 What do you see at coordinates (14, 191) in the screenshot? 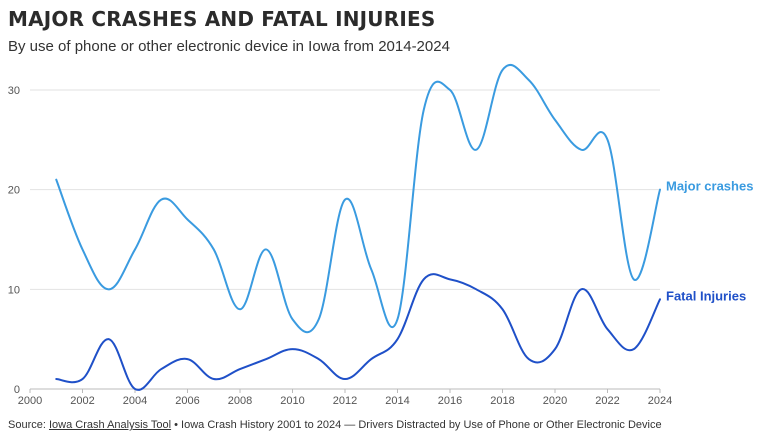
I see `y-tick-label: 20` at bounding box center [14, 191].